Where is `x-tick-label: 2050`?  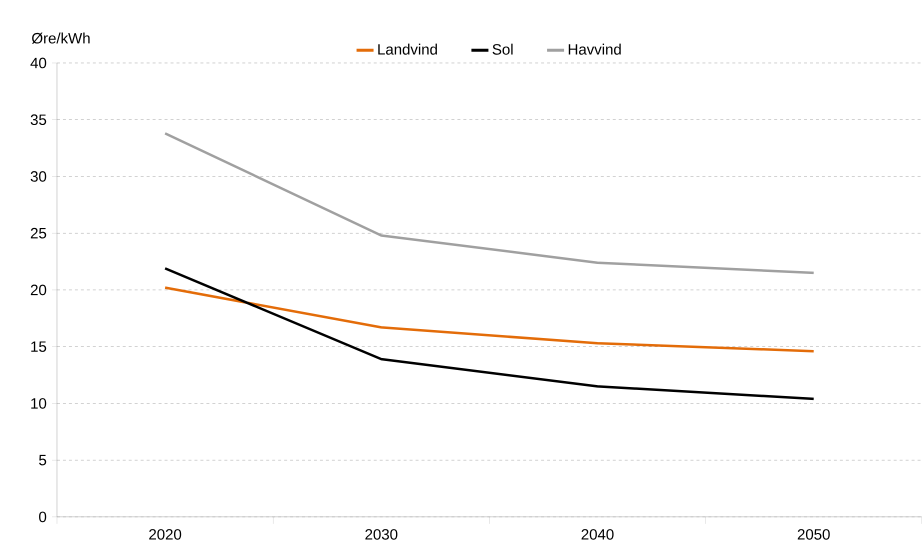
x-tick-label: 2050 is located at coordinates (814, 534).